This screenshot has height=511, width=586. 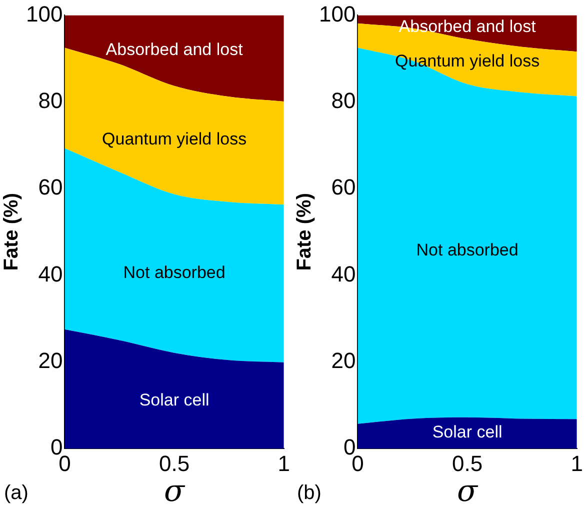 I want to click on series-label: Quantum yield loss, so click(x=174, y=139).